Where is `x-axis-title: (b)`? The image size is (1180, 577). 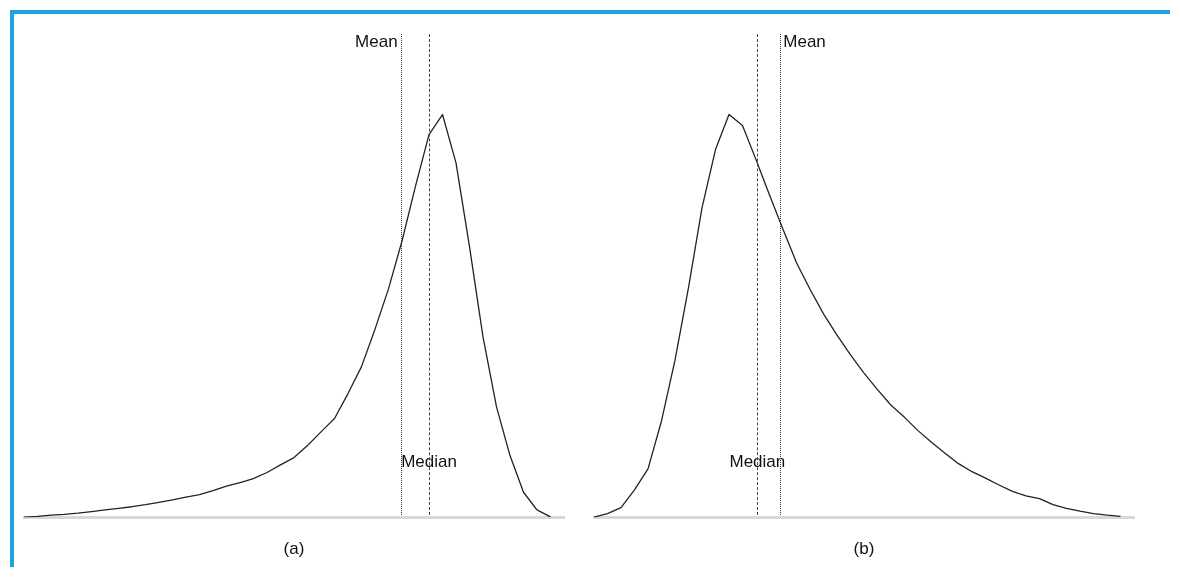
x-axis-title: (b) is located at coordinates (864, 549).